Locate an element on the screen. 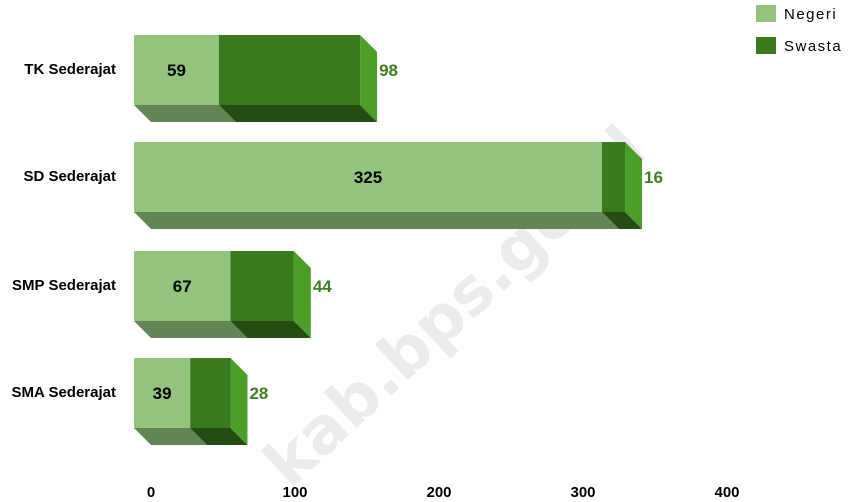 The width and height of the screenshot is (848, 502). legend: Negeri Swasta is located at coordinates (799, 30).